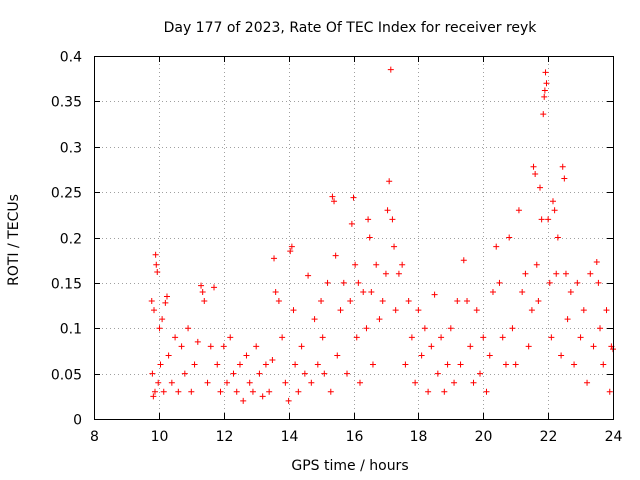 This screenshot has width=640, height=480. What do you see at coordinates (94, 437) in the screenshot?
I see `x-tick-label: 8` at bounding box center [94, 437].